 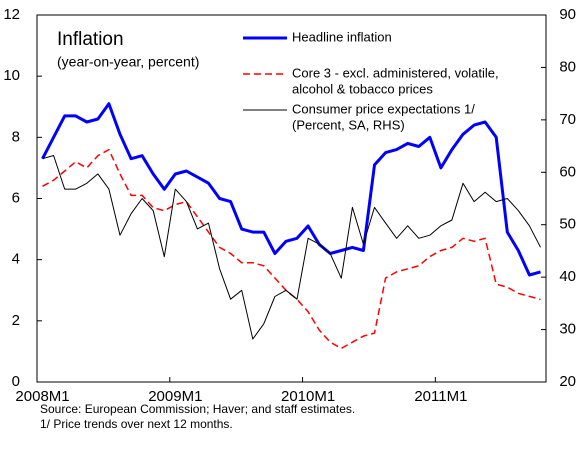 What do you see at coordinates (128, 62) in the screenshot?
I see `chart-subtitle: (year-on-year, percent)` at bounding box center [128, 62].